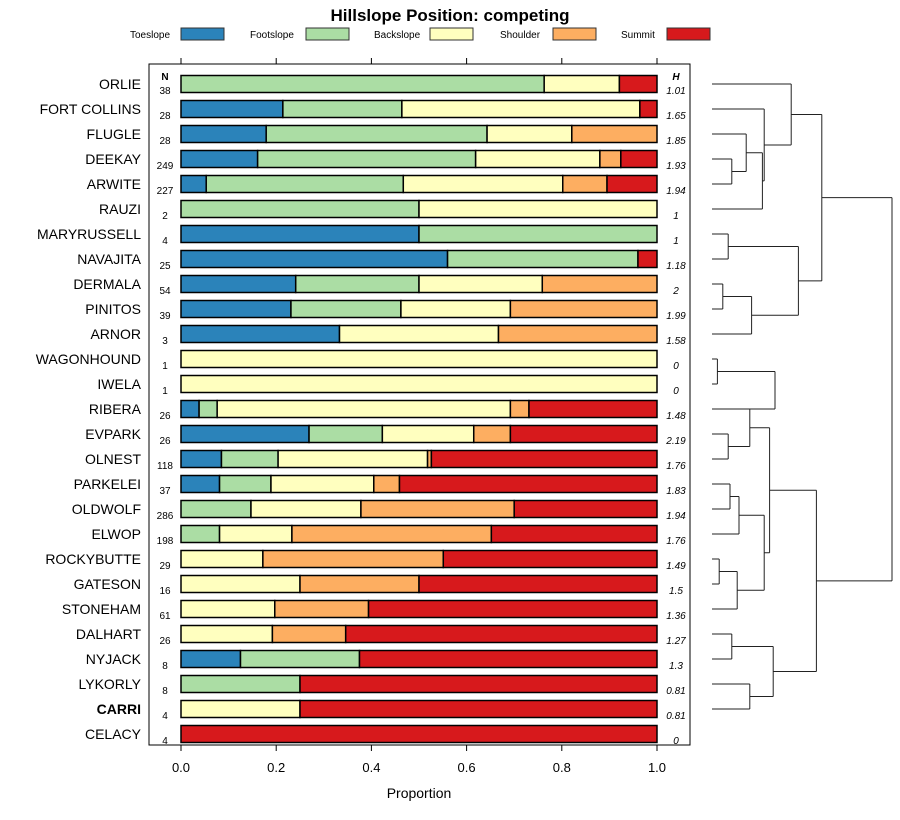 Image resolution: width=900 pixels, height=820 pixels. What do you see at coordinates (90, 109) in the screenshot?
I see `row-label: FORT COLLINS` at bounding box center [90, 109].